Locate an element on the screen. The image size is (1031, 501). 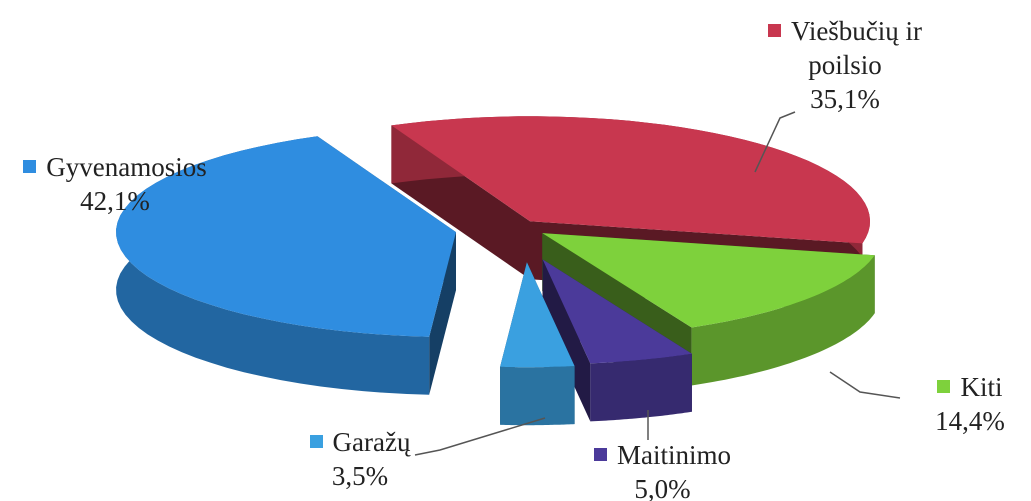
category-label: Gyvenamosios is located at coordinates (126, 167).